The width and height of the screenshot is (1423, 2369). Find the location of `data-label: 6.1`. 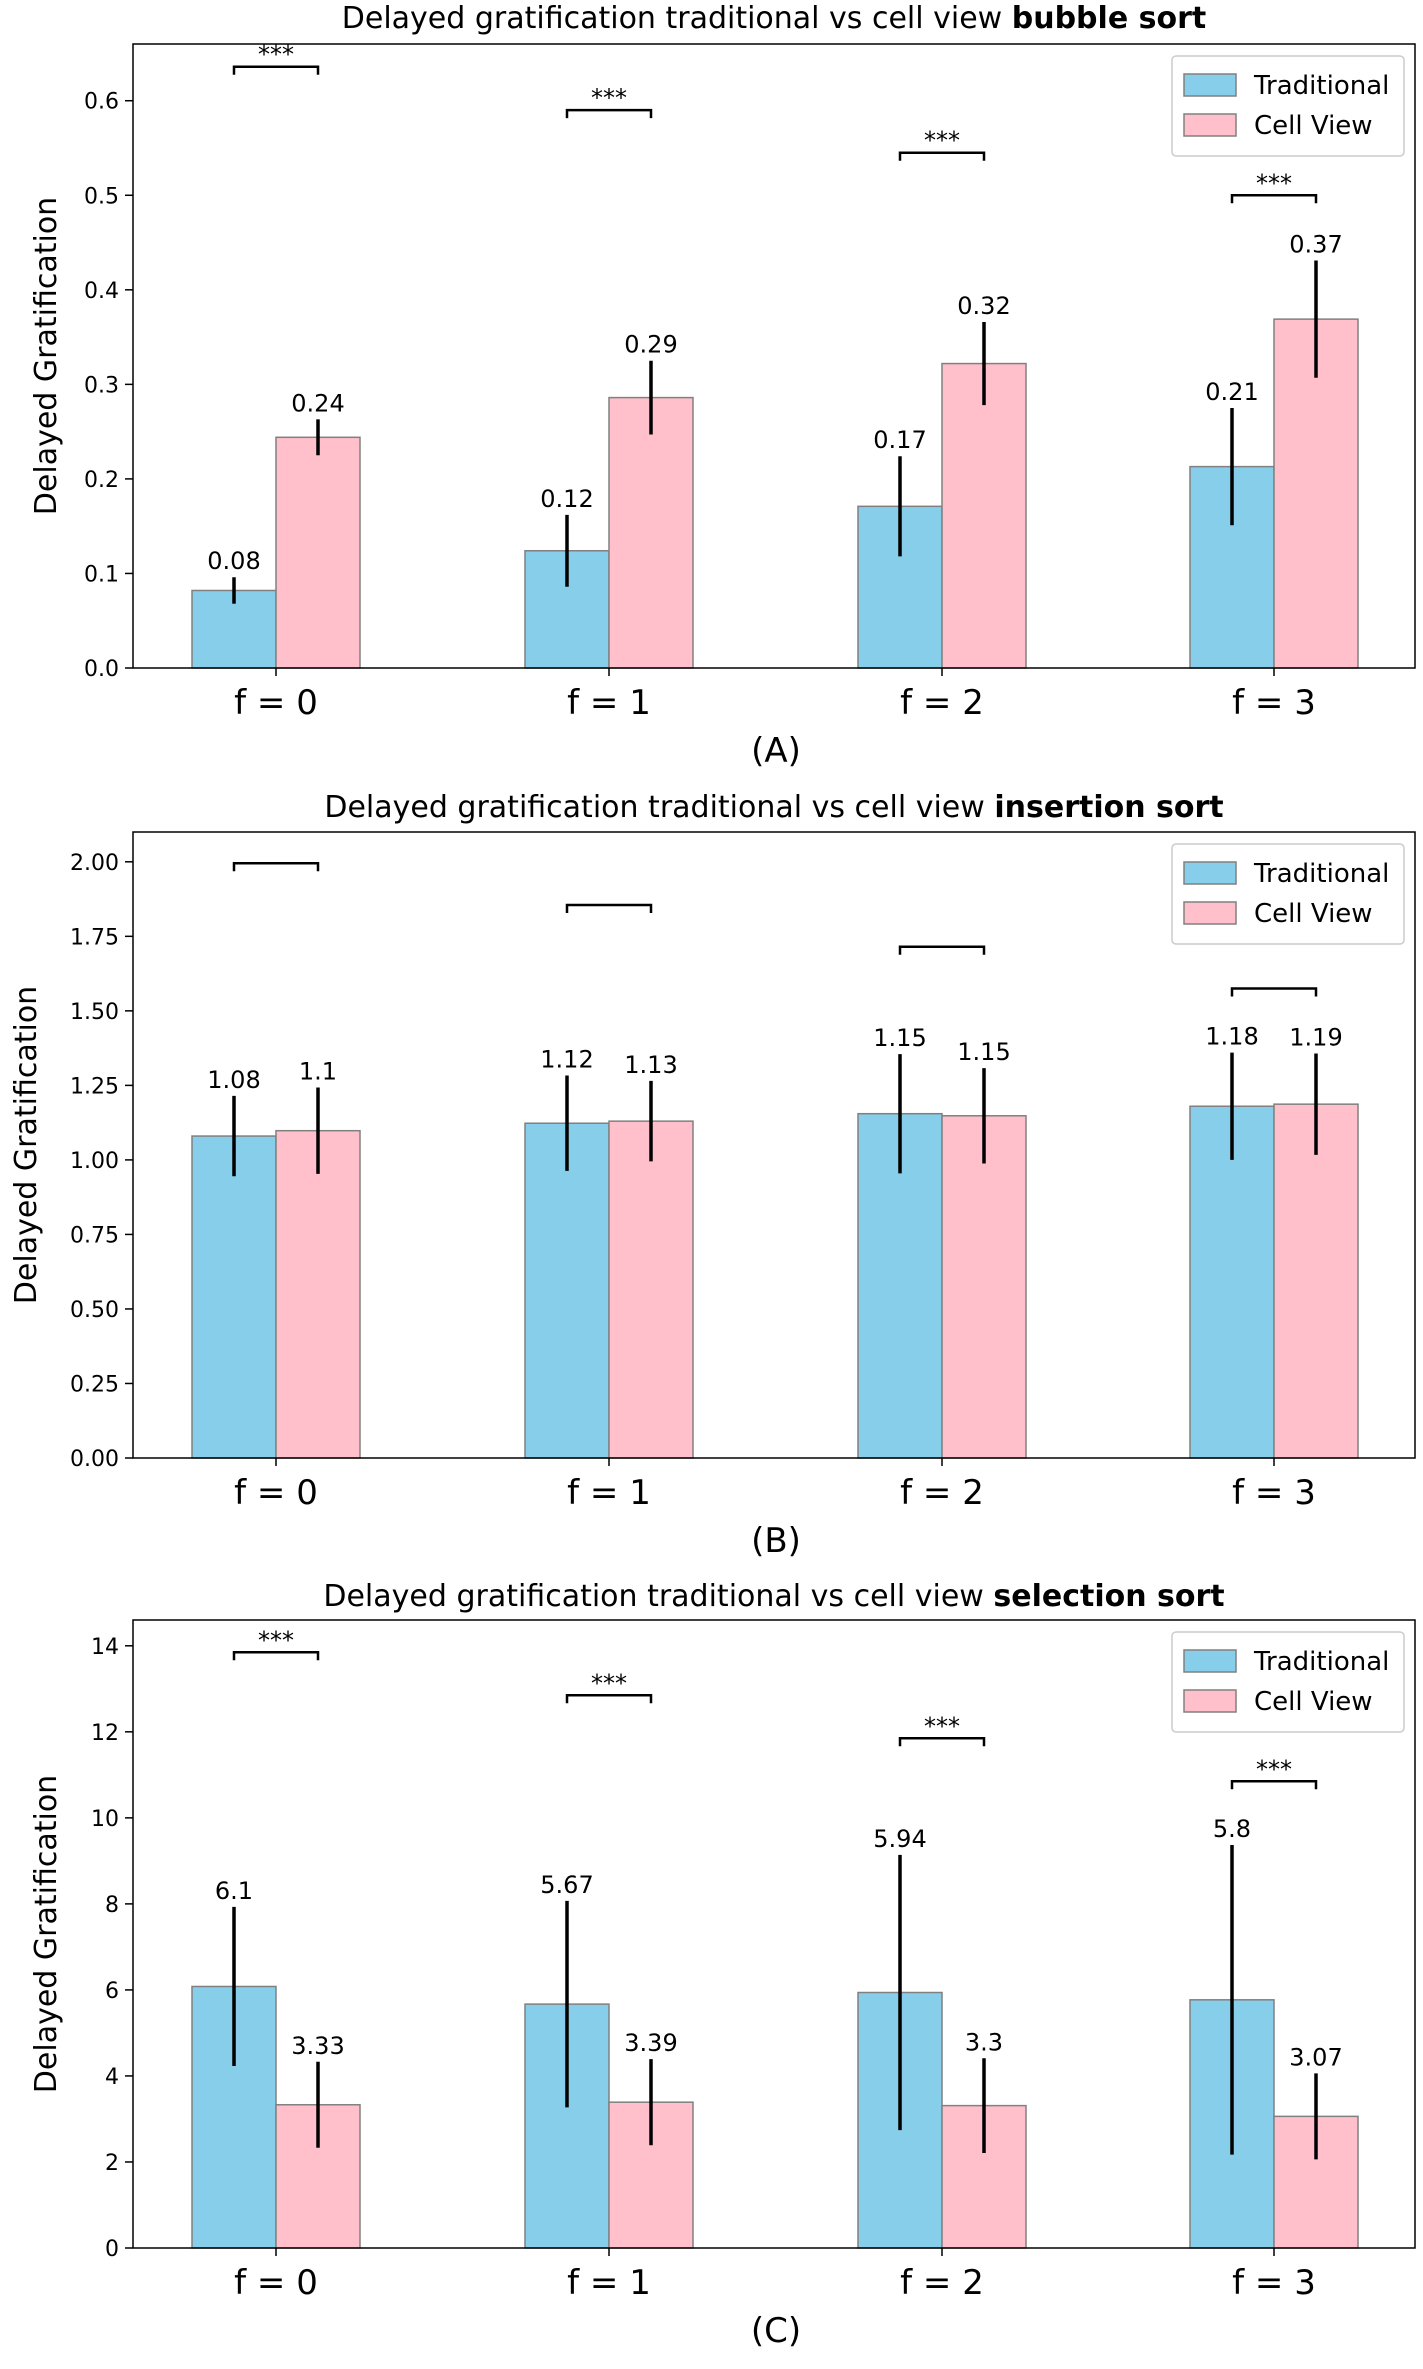

data-label: 6.1 is located at coordinates (234, 1891).